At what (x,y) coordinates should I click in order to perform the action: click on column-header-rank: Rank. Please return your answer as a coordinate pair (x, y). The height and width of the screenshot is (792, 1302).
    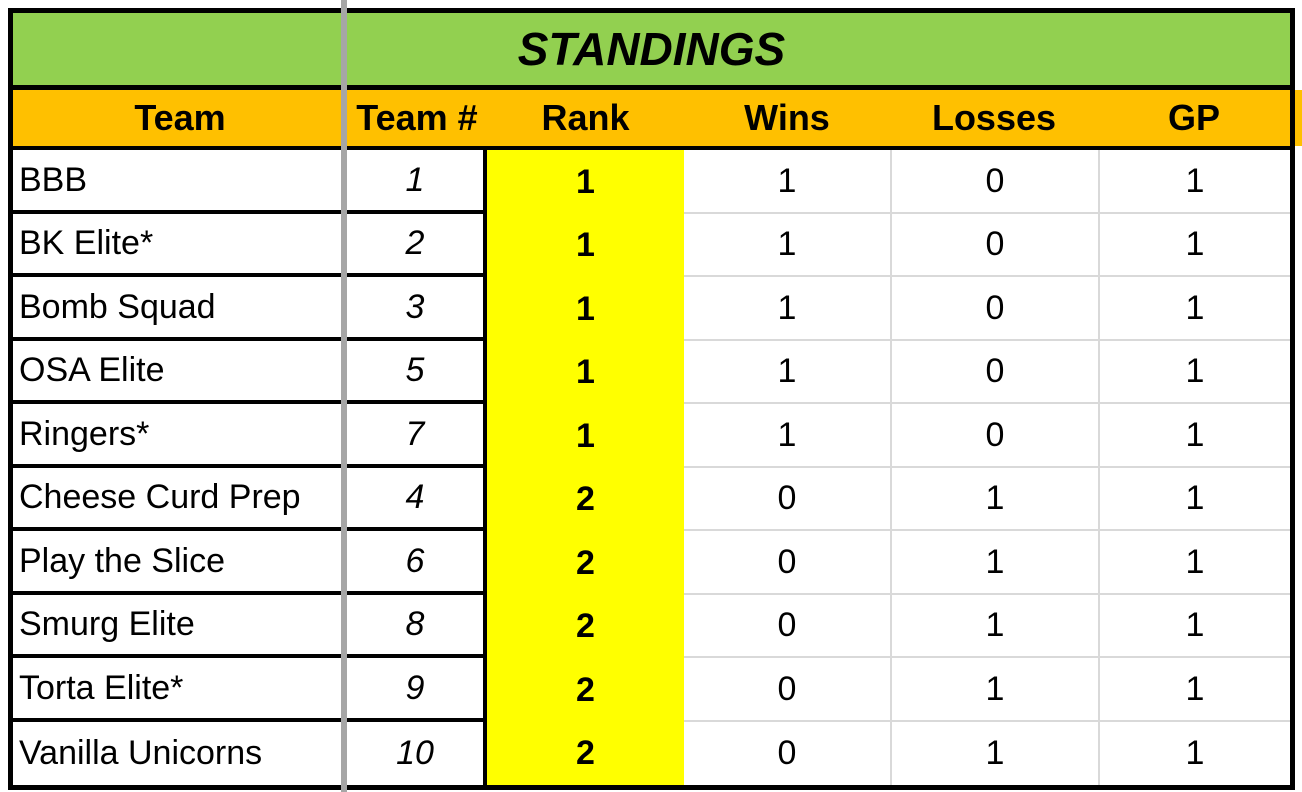
    Looking at the image, I should click on (585, 120).